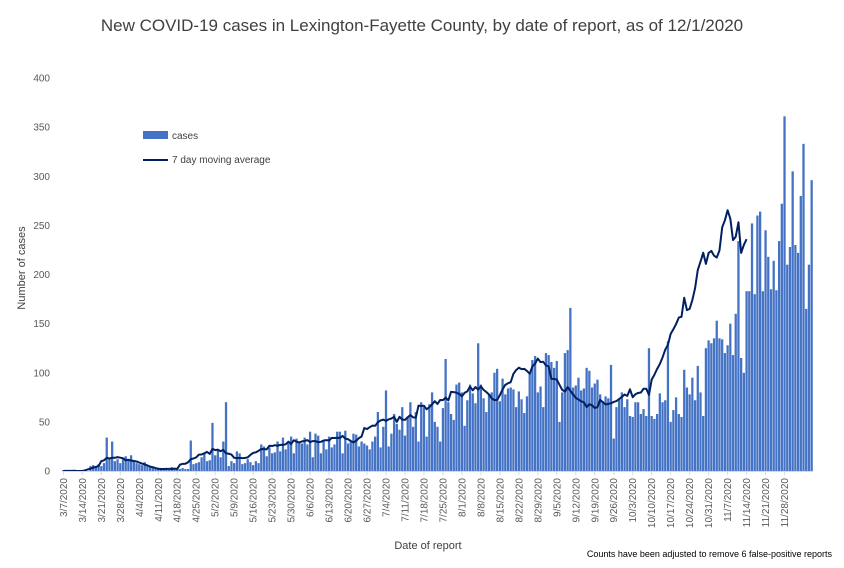 The width and height of the screenshot is (844, 568). What do you see at coordinates (41, 177) in the screenshot?
I see `y-tick-label: 300` at bounding box center [41, 177].